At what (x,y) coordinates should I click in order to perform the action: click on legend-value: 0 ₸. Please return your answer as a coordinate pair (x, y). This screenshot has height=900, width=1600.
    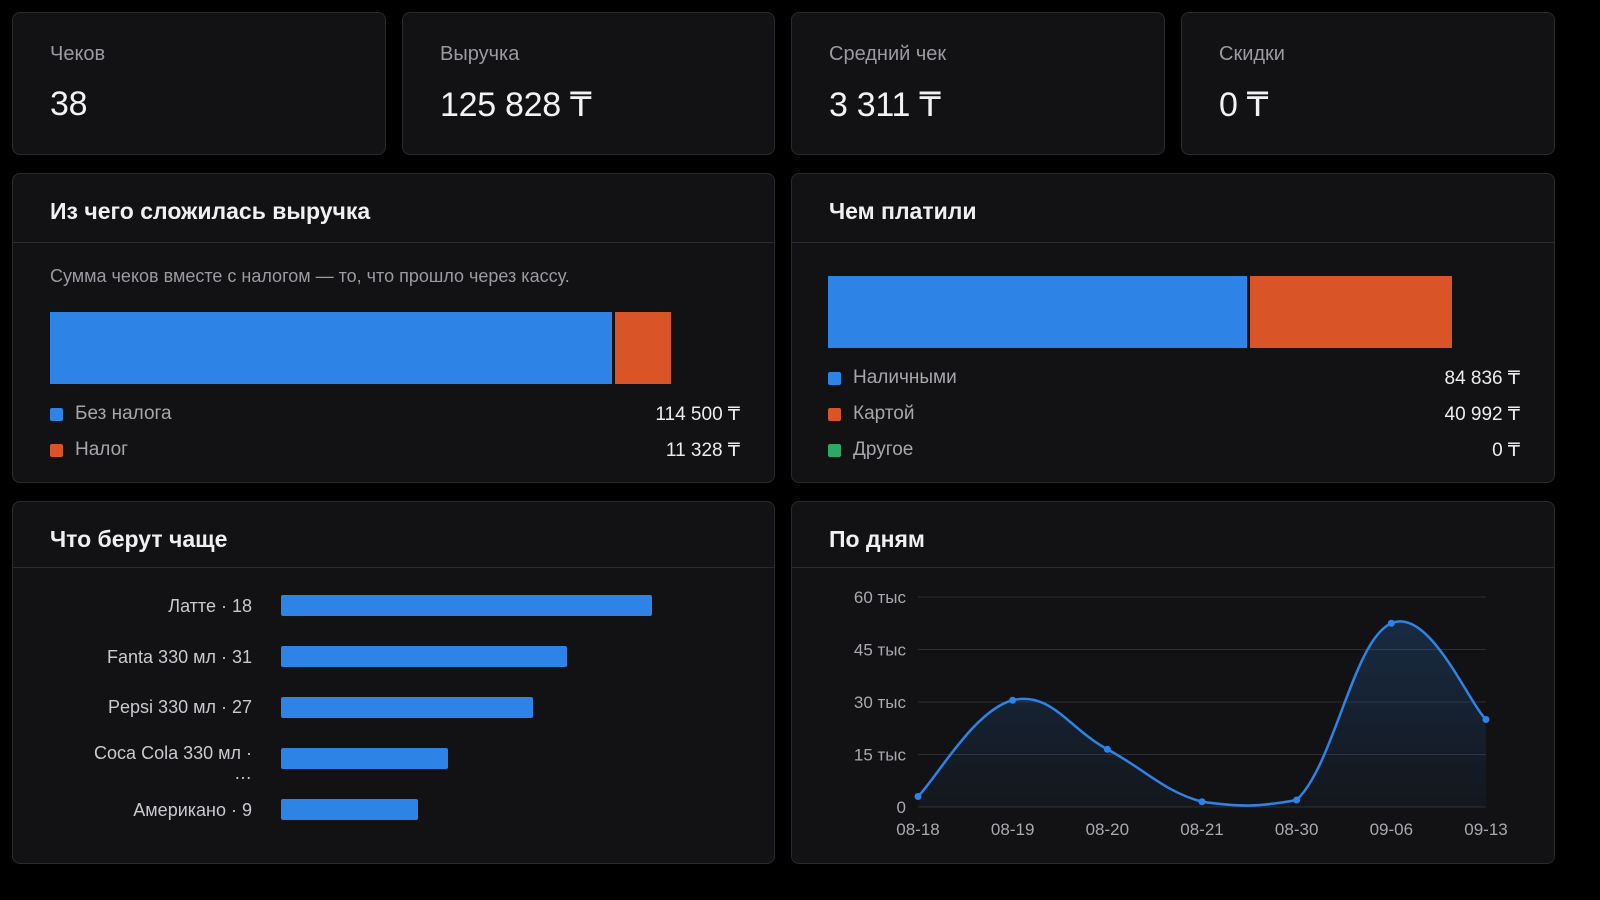
    Looking at the image, I should click on (1506, 450).